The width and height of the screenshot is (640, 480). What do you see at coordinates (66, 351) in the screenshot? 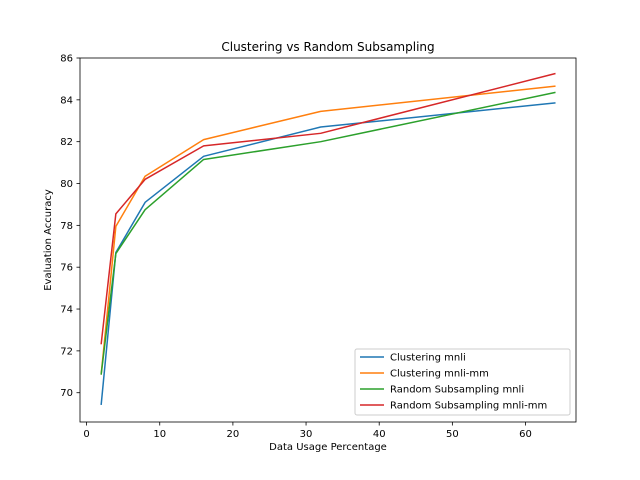
I see `y-tick-label: 72` at bounding box center [66, 351].